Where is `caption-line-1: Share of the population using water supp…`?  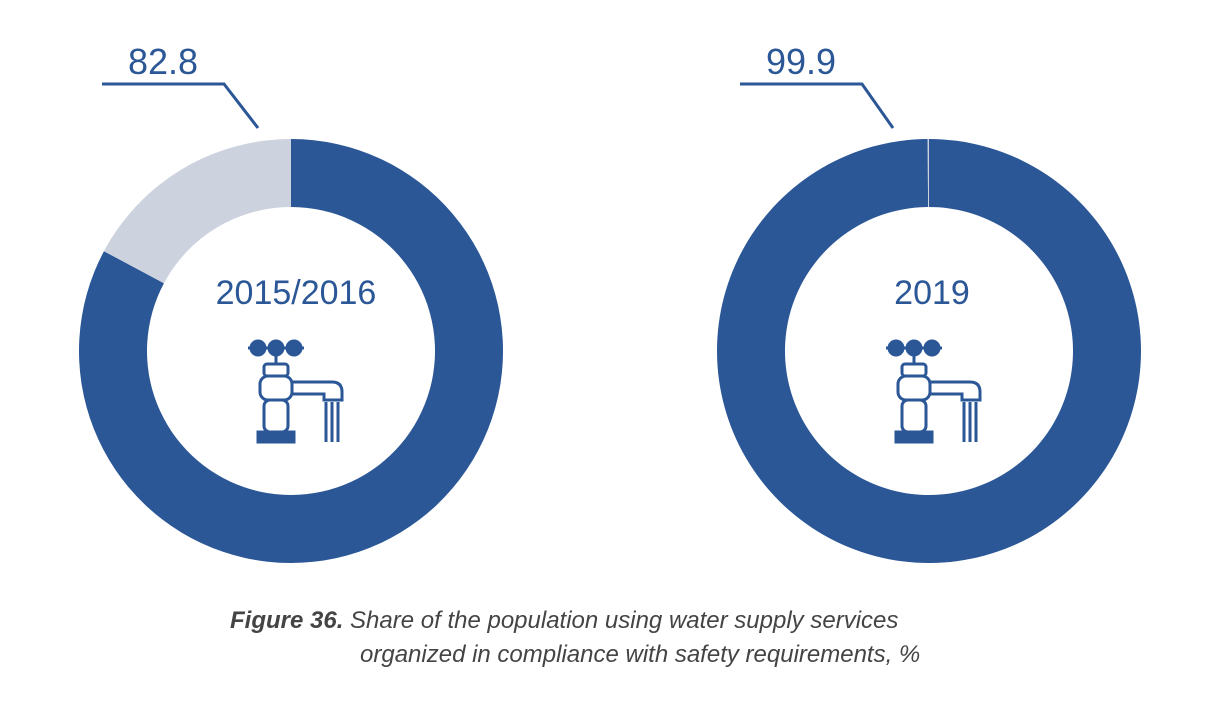
caption-line-1: Share of the population using water supp… is located at coordinates (624, 620).